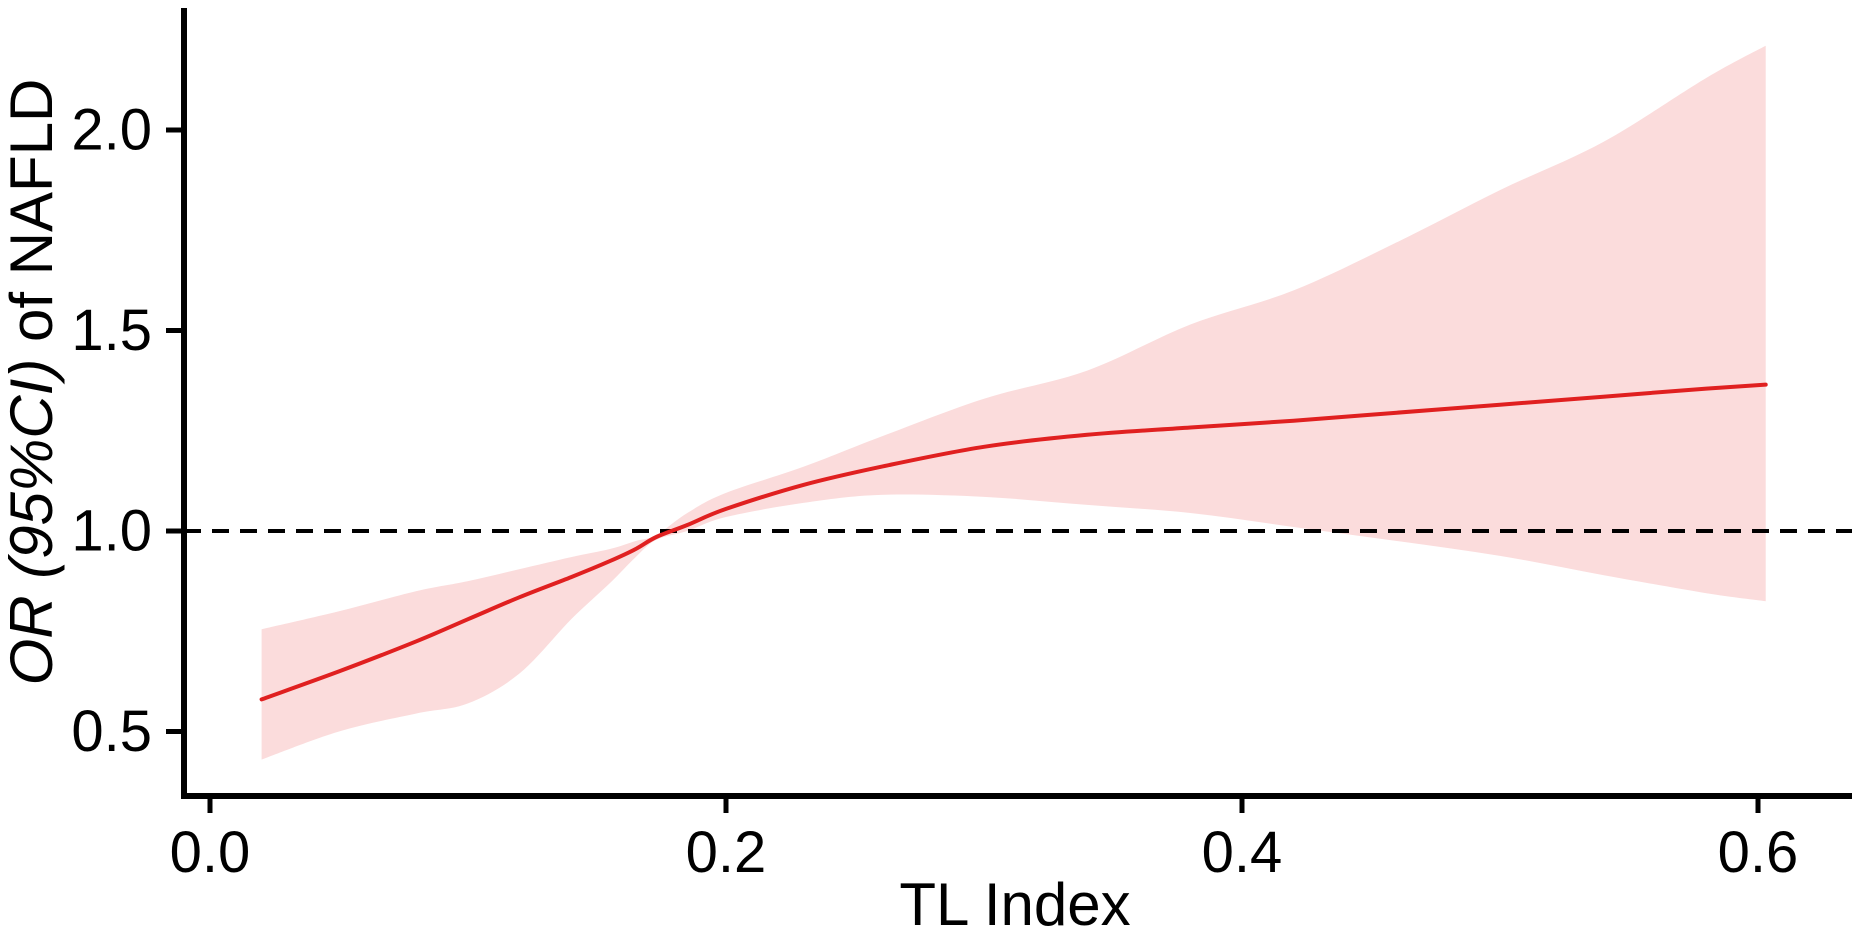 This screenshot has width=1852, height=933. What do you see at coordinates (32, 219) in the screenshot?
I see `y-axis-title-normal-part: of NAFLD` at bounding box center [32, 219].